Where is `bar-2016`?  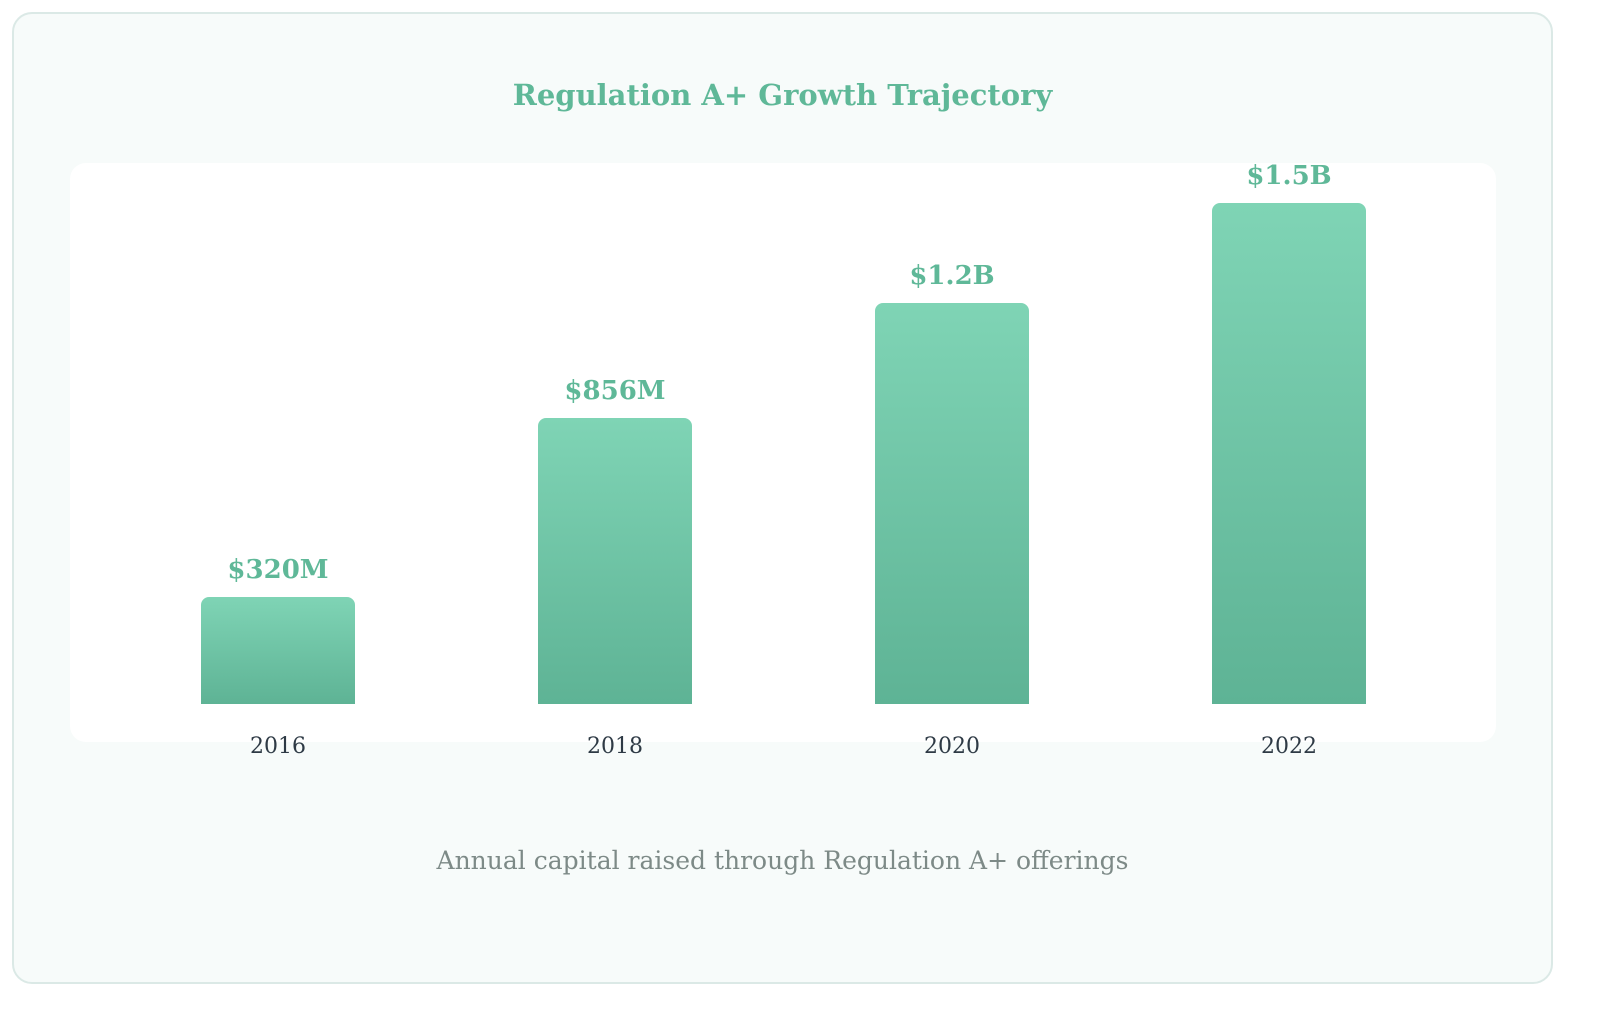 bar-2016 is located at coordinates (278, 650).